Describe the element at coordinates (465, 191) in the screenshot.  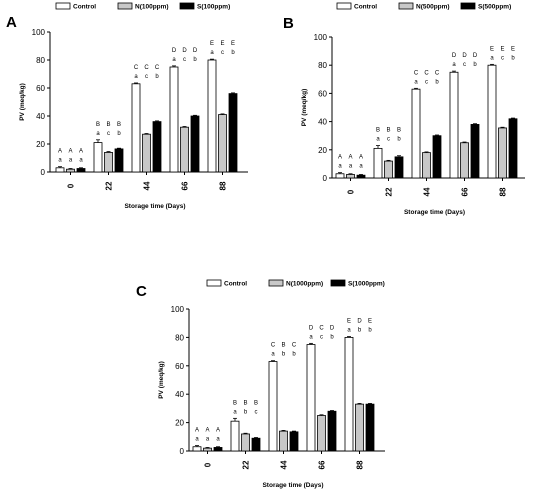
I see `x-tick-label: 66` at that location.